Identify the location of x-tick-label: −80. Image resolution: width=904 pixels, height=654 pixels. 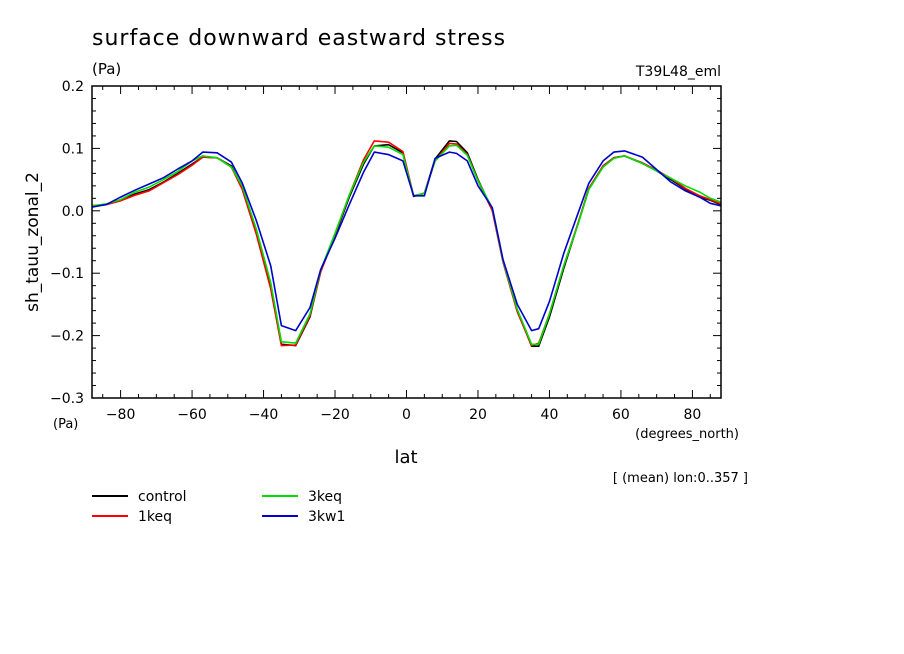
(121, 415).